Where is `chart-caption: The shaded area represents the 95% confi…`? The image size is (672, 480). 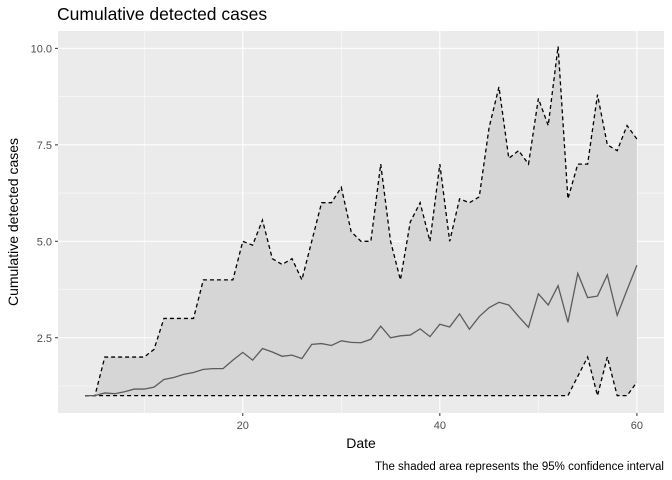
chart-caption: The shaded area represents the 95% confi… is located at coordinates (519, 467).